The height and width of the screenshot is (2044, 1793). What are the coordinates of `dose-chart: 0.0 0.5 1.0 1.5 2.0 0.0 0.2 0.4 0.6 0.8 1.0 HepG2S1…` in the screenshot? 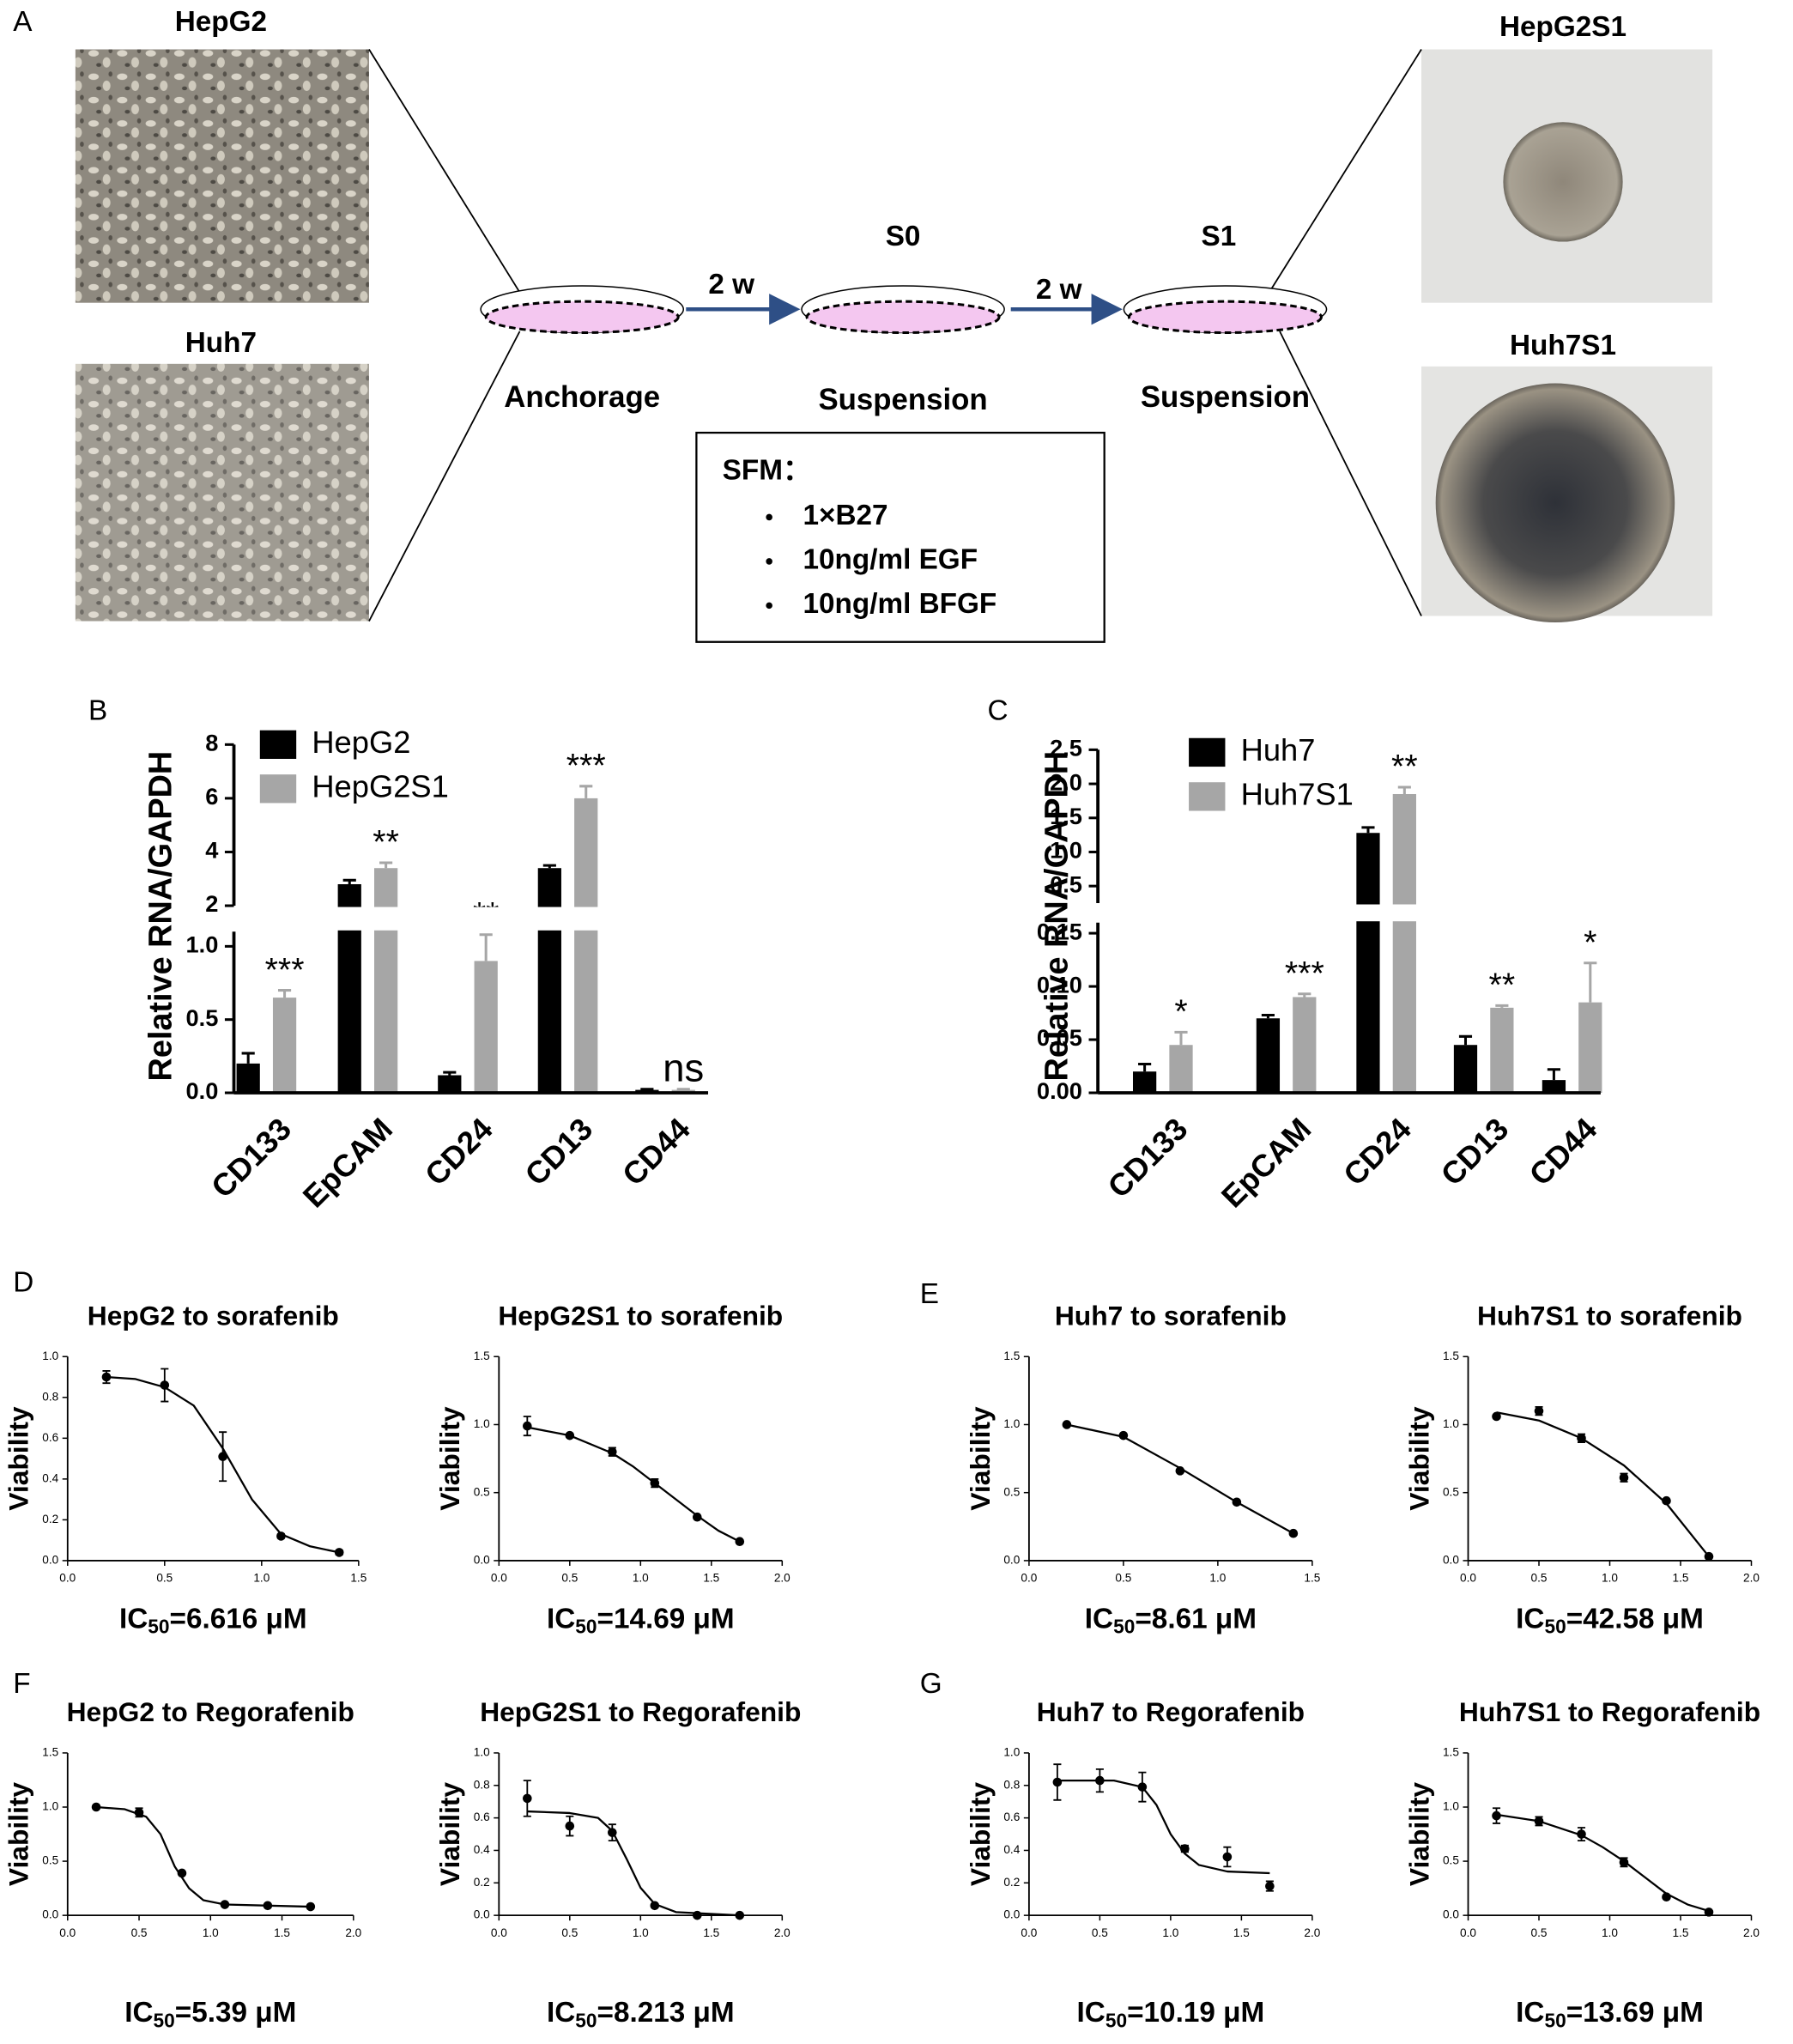 It's located at (617, 1864).